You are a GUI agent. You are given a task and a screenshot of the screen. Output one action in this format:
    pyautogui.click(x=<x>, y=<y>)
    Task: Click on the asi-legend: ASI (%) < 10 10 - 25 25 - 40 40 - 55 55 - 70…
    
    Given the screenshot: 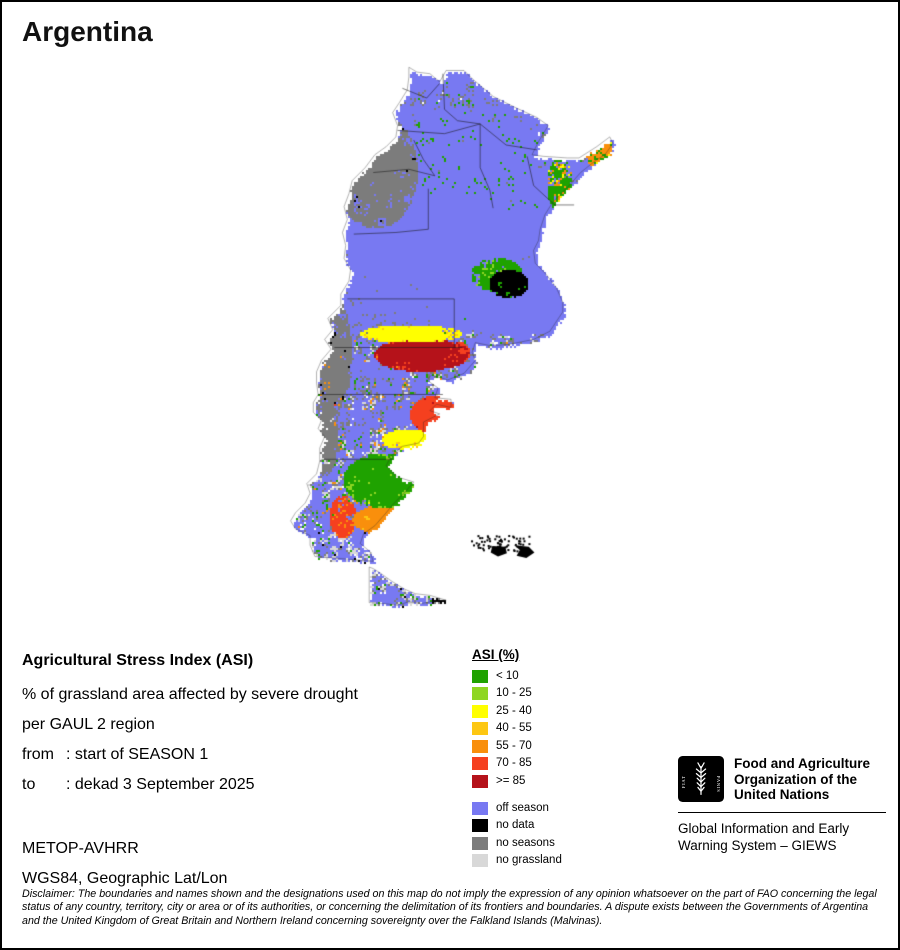 What is the action you would take?
    pyautogui.click(x=517, y=759)
    